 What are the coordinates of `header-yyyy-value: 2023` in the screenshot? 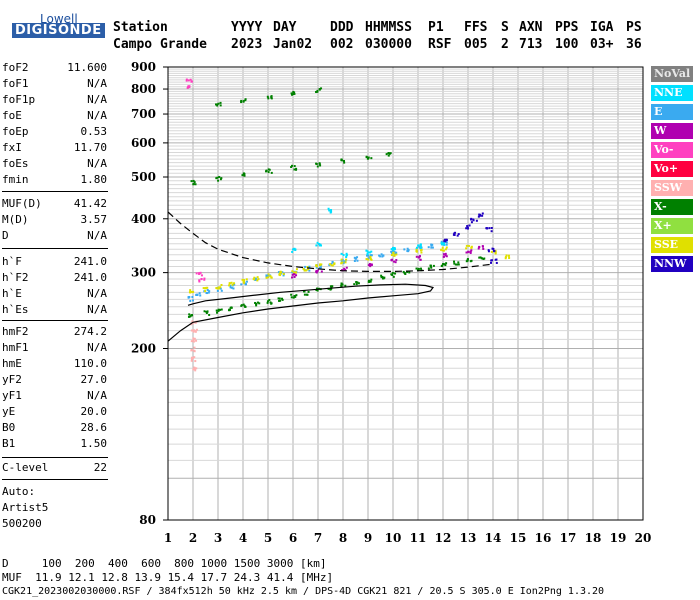 It's located at (247, 44).